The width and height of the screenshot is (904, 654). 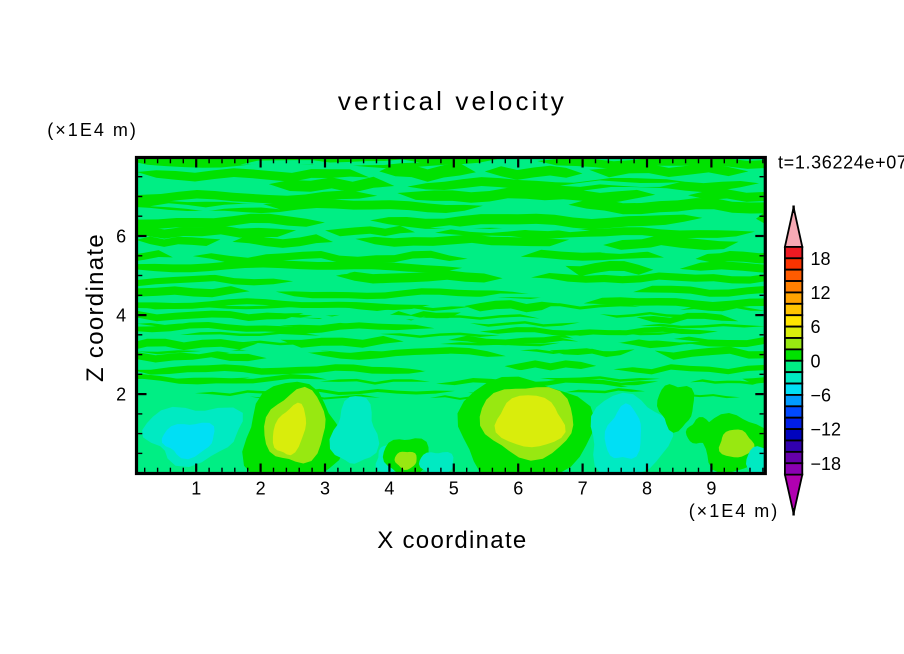 I want to click on svg-text: −18, so click(x=826, y=464).